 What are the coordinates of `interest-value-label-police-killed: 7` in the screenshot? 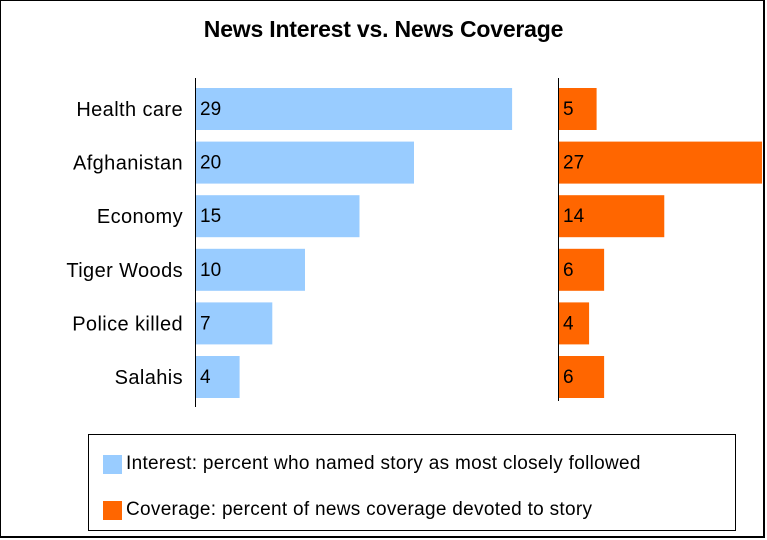 It's located at (205, 323).